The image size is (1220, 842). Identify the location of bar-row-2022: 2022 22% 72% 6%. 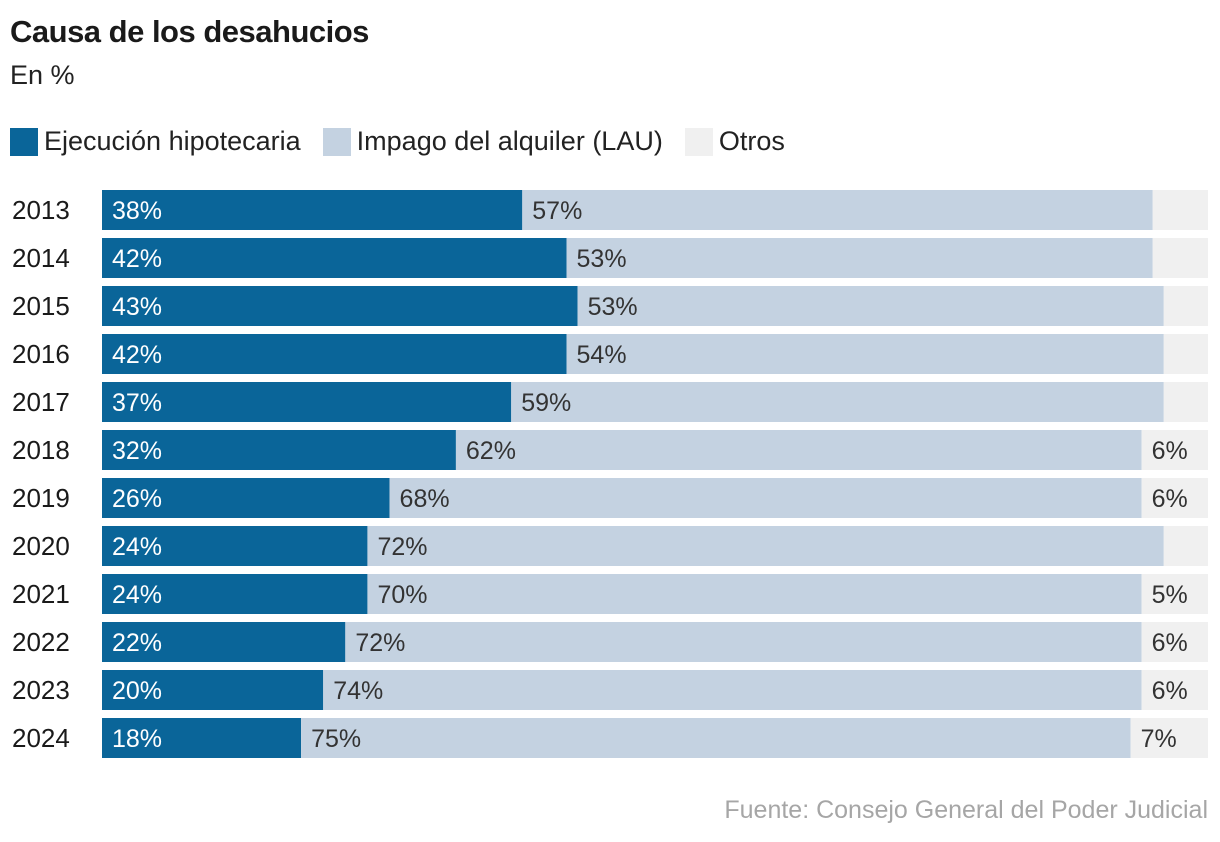
(610, 642).